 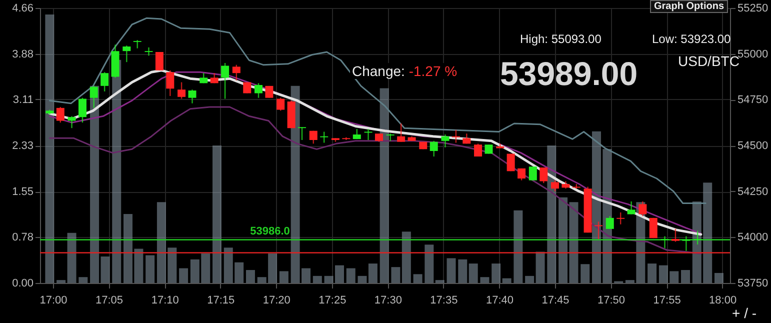 I want to click on x-tick-label: 17:05, so click(x=110, y=300).